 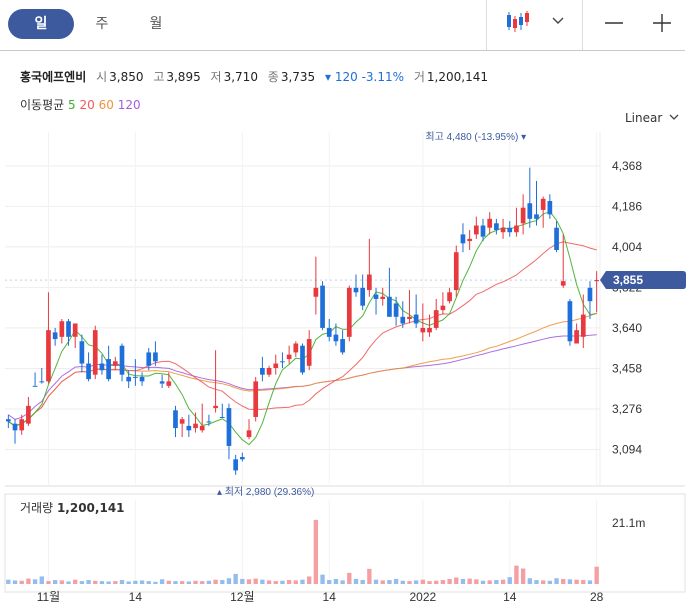 What do you see at coordinates (156, 24) in the screenshot?
I see `tab-month: 월` at bounding box center [156, 24].